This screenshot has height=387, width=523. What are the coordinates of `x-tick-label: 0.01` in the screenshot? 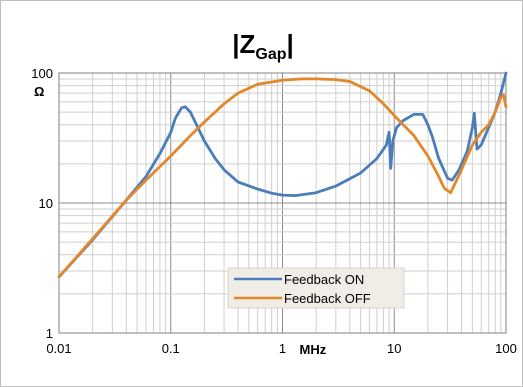 It's located at (58, 348).